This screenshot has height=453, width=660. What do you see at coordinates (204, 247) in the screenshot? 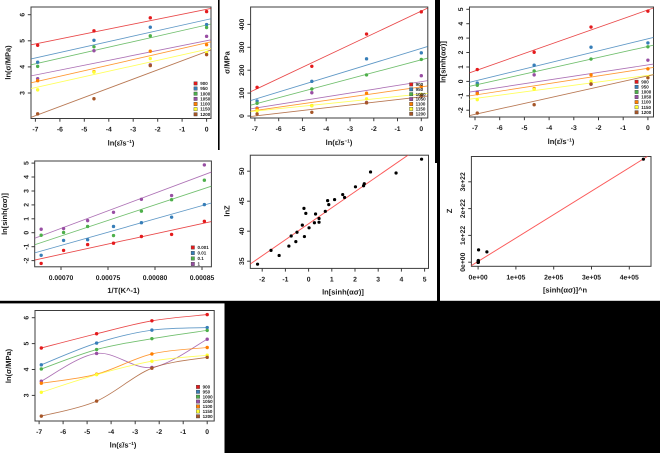
I see `svg-text: 0.001` at bounding box center [204, 247].